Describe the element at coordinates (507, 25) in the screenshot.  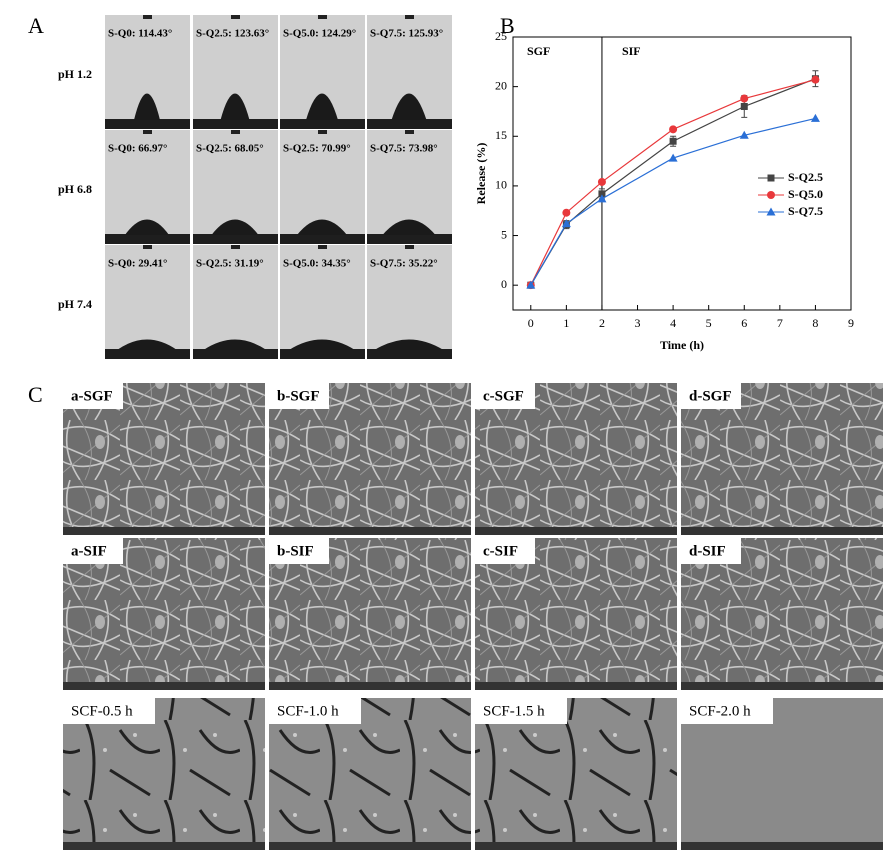
I see `panel-letter: B` at that location.